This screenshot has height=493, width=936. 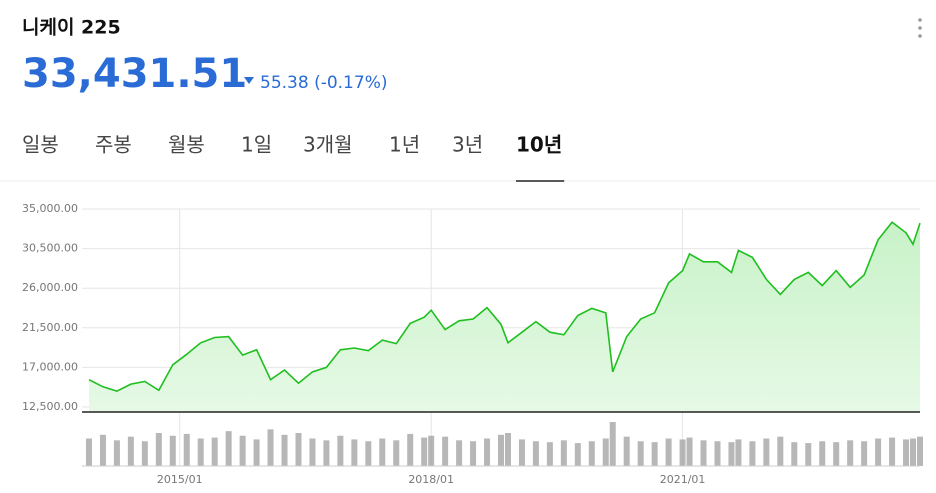 I want to click on change: 55.38 (-0.17%), so click(x=323, y=83).